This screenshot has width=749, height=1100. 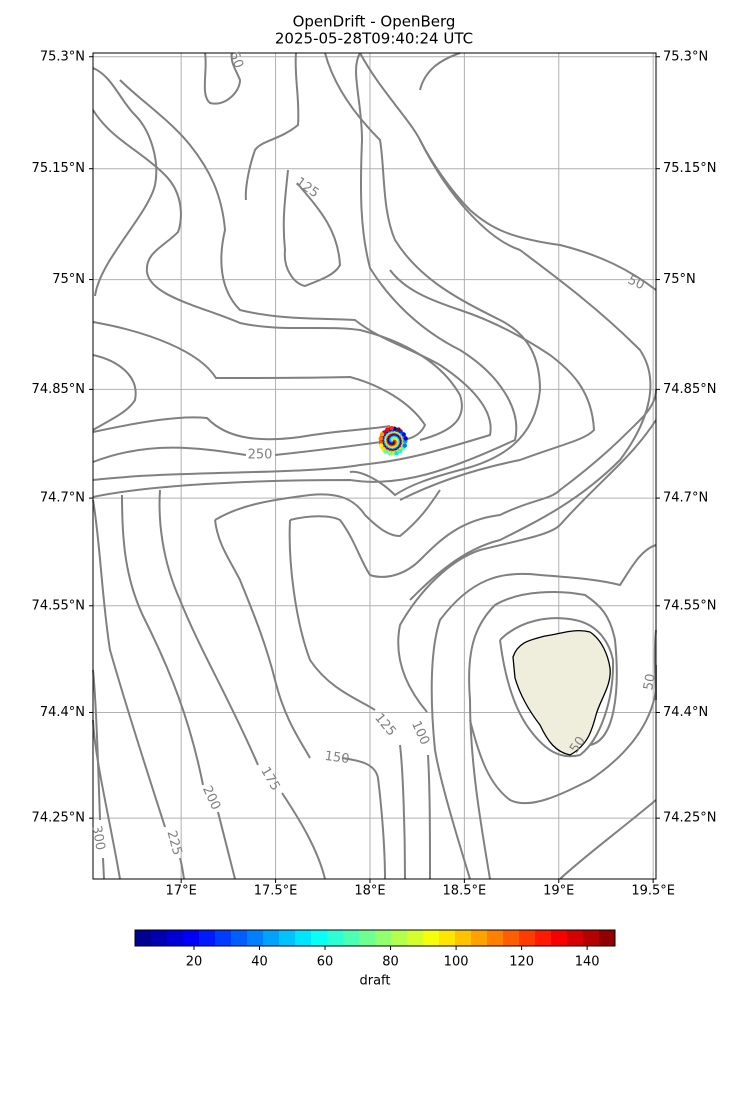 What do you see at coordinates (276, 891) in the screenshot?
I see `lon-tick-label: 17.5°E` at bounding box center [276, 891].